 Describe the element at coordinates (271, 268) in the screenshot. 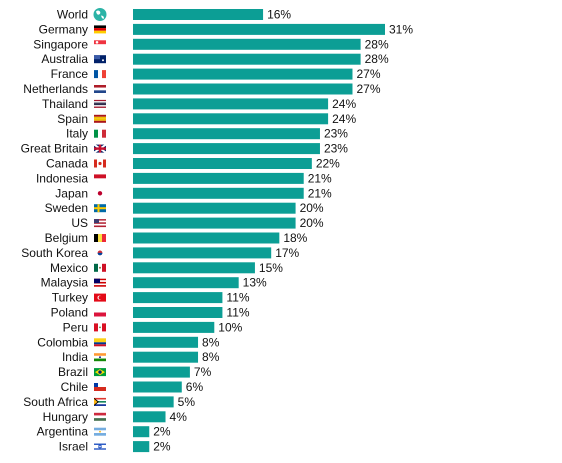

I see `value-label: 15%` at that location.